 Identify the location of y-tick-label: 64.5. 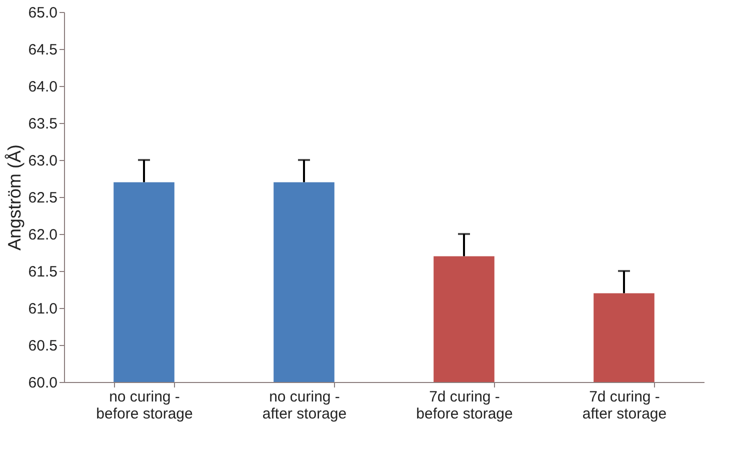
(43, 50).